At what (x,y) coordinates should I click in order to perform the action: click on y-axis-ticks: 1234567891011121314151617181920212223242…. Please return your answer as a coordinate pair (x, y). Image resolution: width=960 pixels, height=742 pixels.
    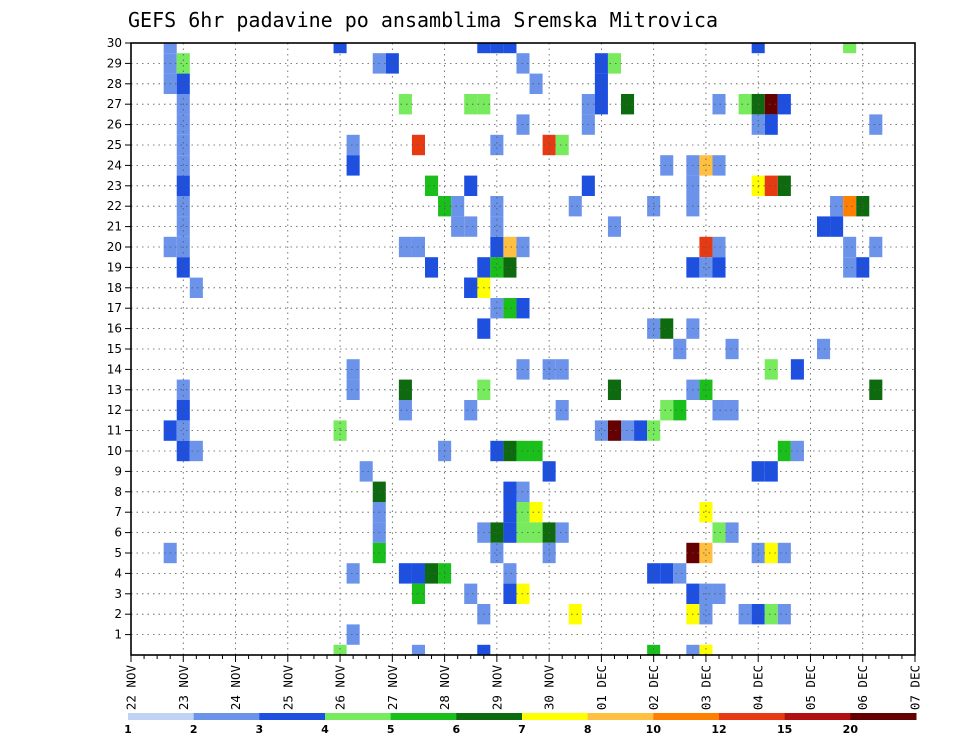
    Looking at the image, I should click on (119, 339).